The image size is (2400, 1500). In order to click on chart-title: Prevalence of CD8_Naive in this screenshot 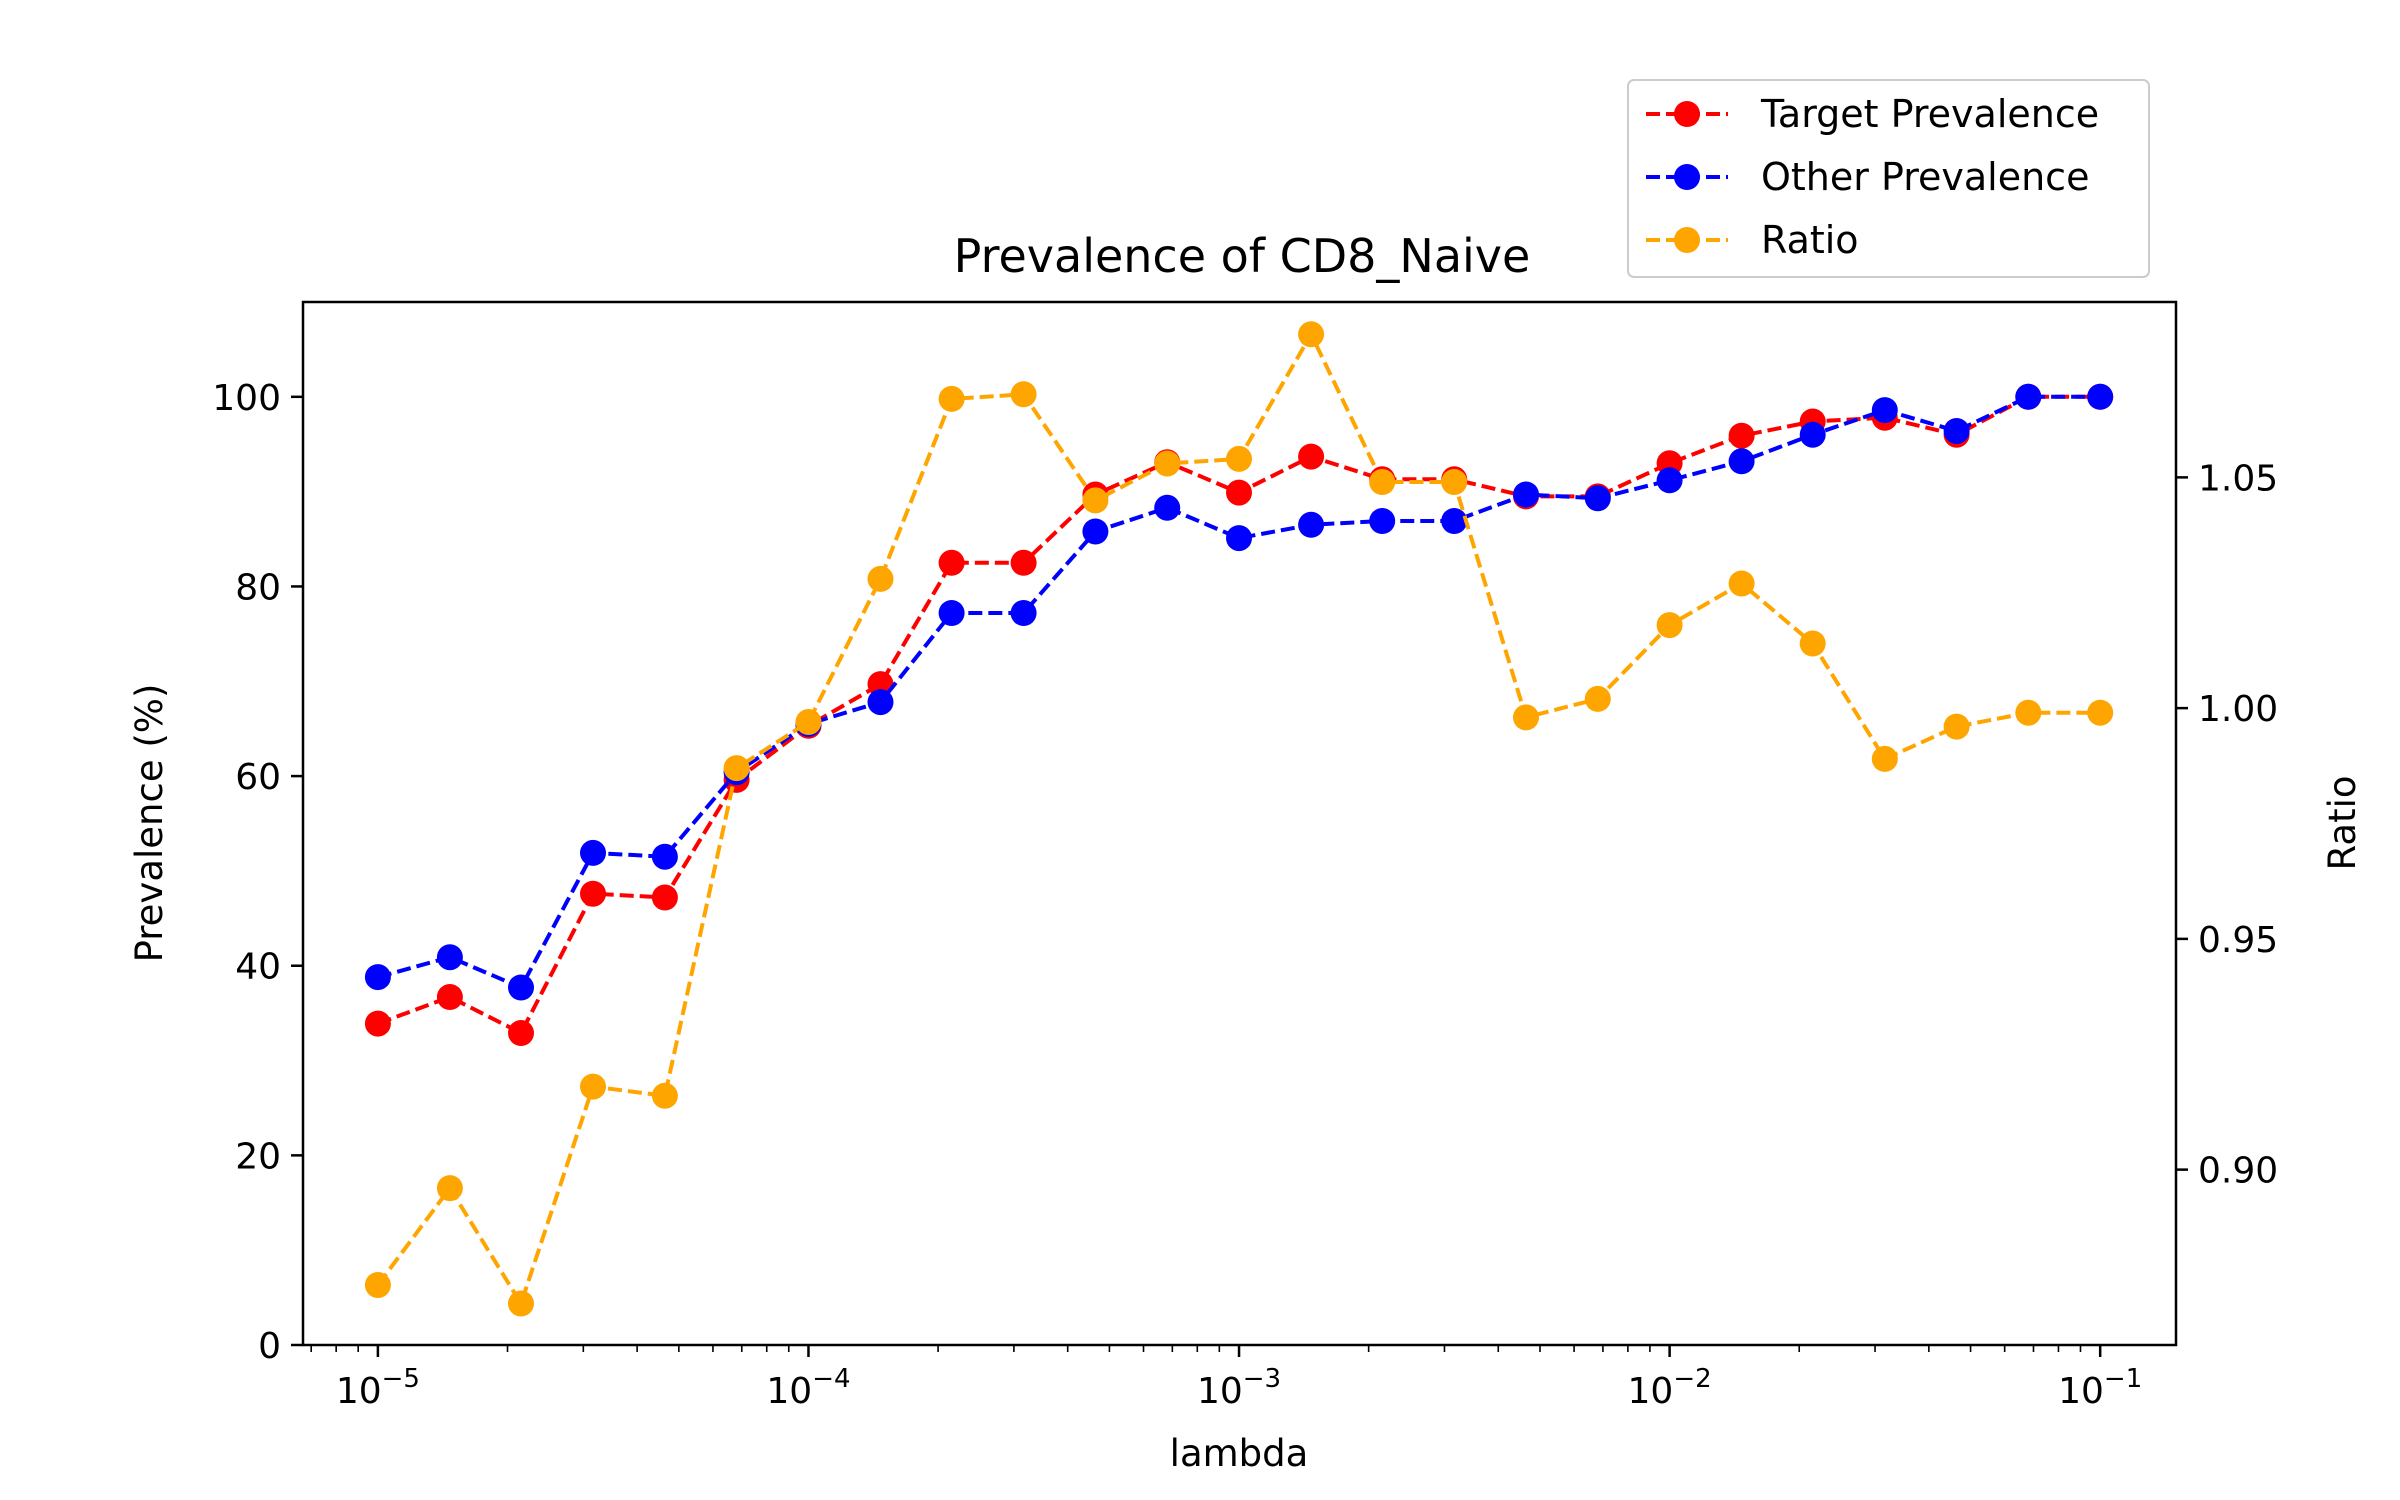, I will do `click(1242, 256)`.